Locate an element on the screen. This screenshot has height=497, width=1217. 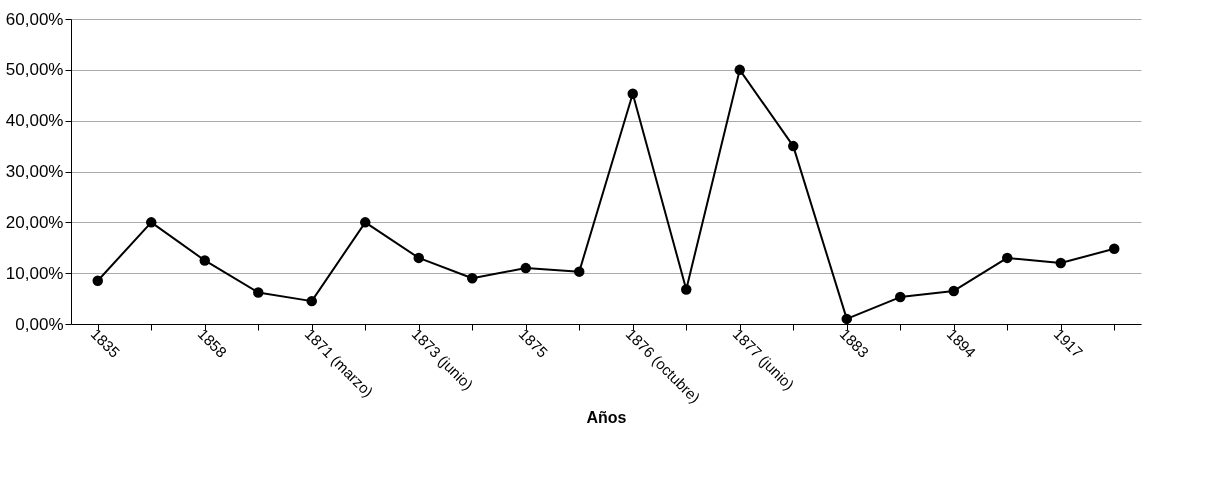
y-tick-label: 50,00% is located at coordinates (34, 70).